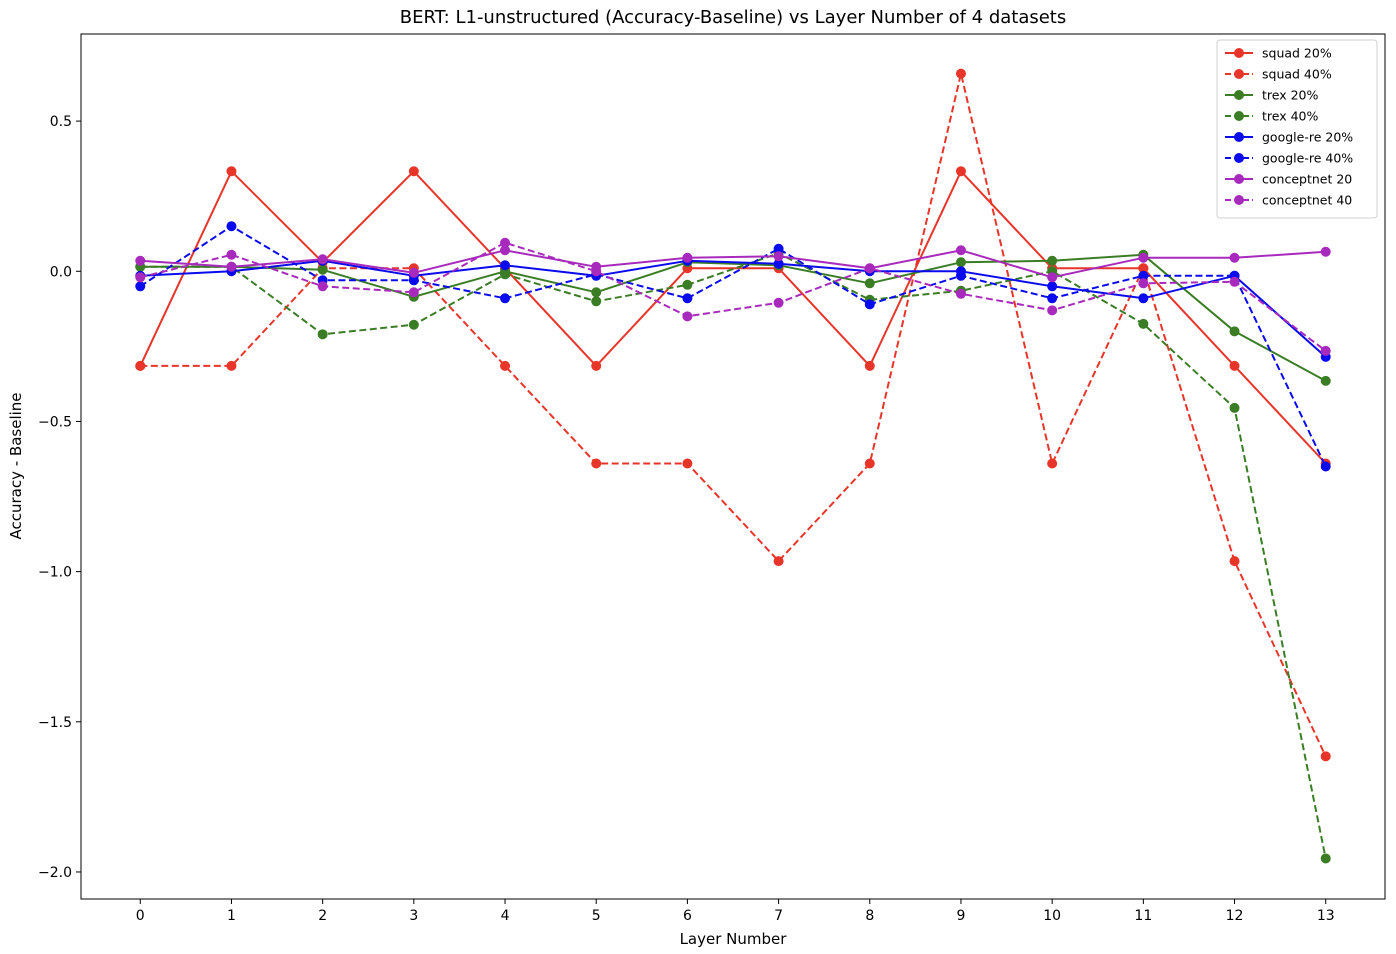 The width and height of the screenshot is (1396, 954). I want to click on x-tick-label: 3, so click(413, 916).